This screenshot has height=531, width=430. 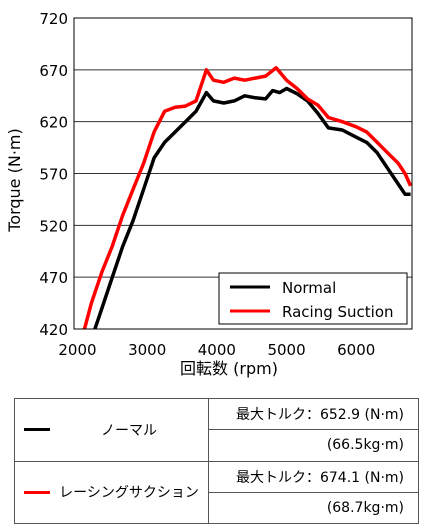 What do you see at coordinates (129, 493) in the screenshot?
I see `row-name-racing-suction: レーシングサクション` at bounding box center [129, 493].